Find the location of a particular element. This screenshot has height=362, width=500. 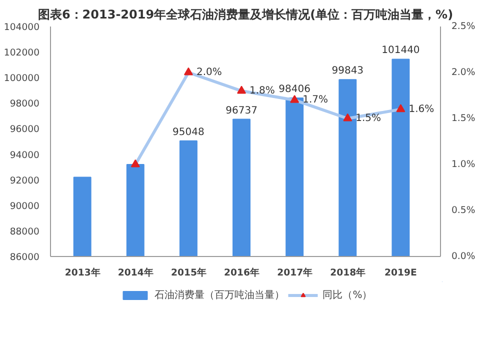

data-label: 1.8% is located at coordinates (262, 90).